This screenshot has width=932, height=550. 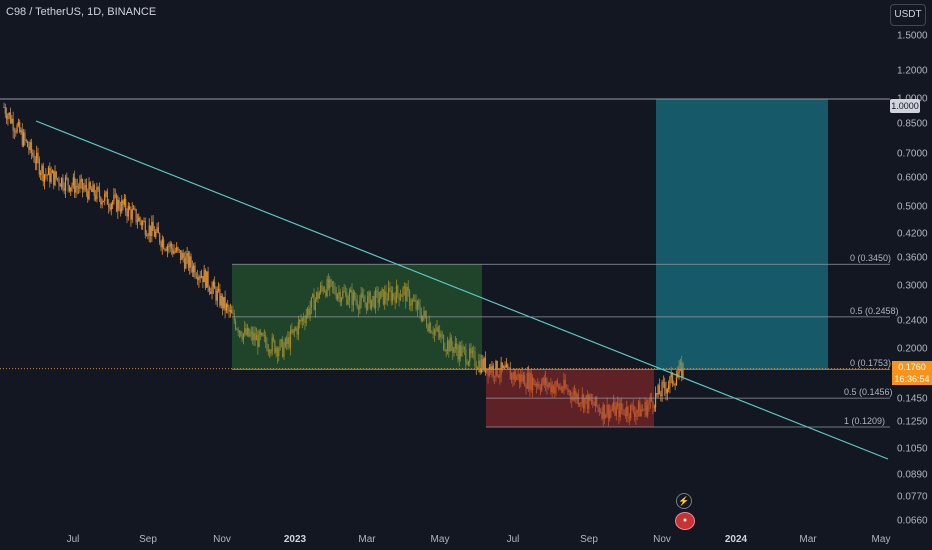 What do you see at coordinates (912, 258) in the screenshot?
I see `price-tick: 0.3600` at bounding box center [912, 258].